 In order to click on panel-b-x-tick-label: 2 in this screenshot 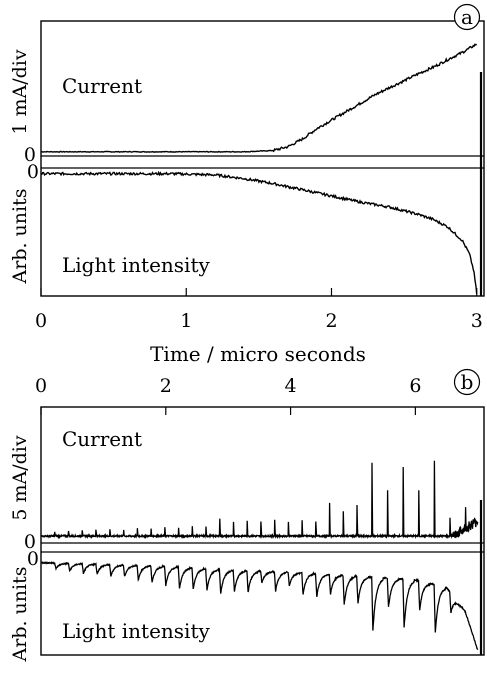, I will do `click(166, 386)`.